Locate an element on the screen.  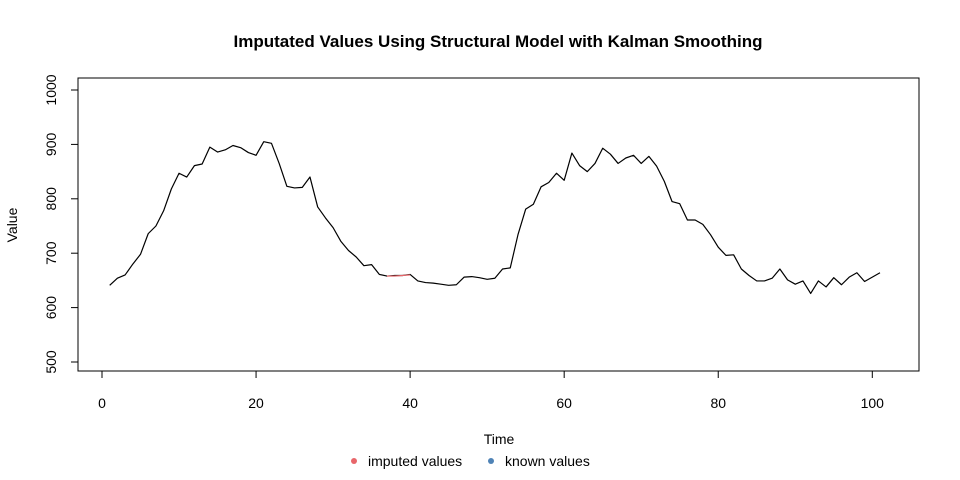
series-line-imputed-values is located at coordinates (399, 275).